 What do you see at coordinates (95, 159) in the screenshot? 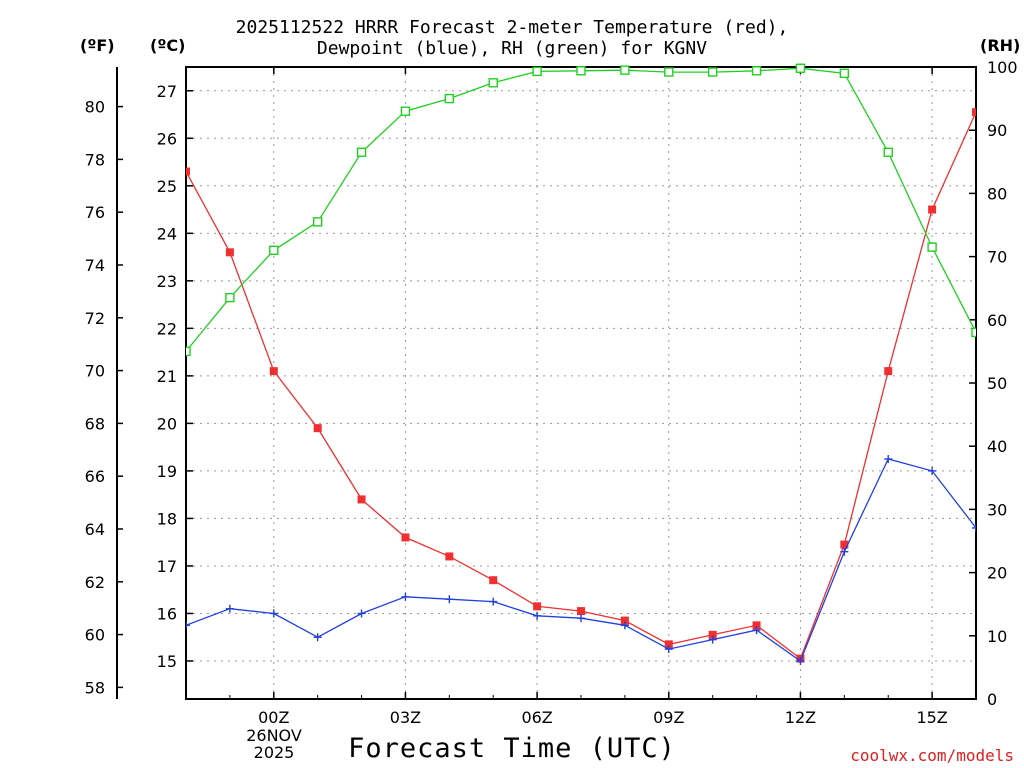
I see `fahrenheit-tick-label: 78` at bounding box center [95, 159].